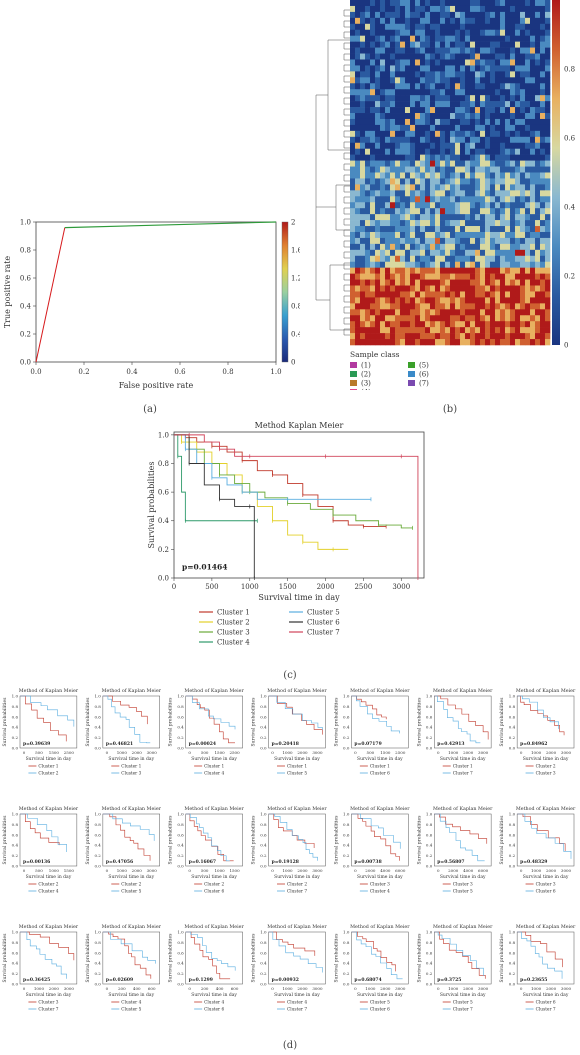 This screenshot has width=580, height=1055. What do you see at coordinates (97, 727) in the screenshot?
I see `y-tick-label: 0.4` at bounding box center [97, 727].